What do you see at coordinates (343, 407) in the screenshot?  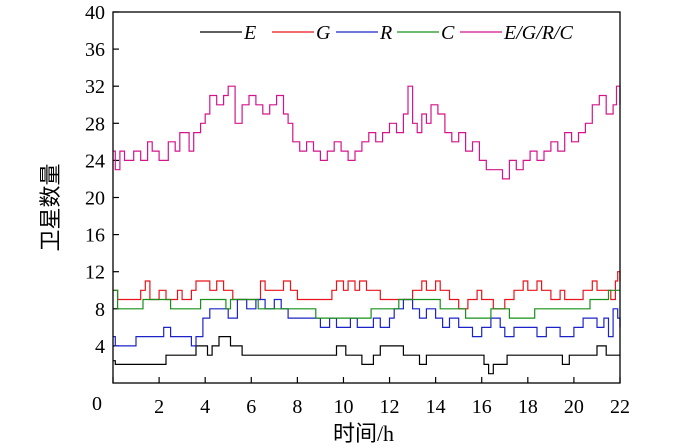 I see `x-tick-label: 10` at bounding box center [343, 407].